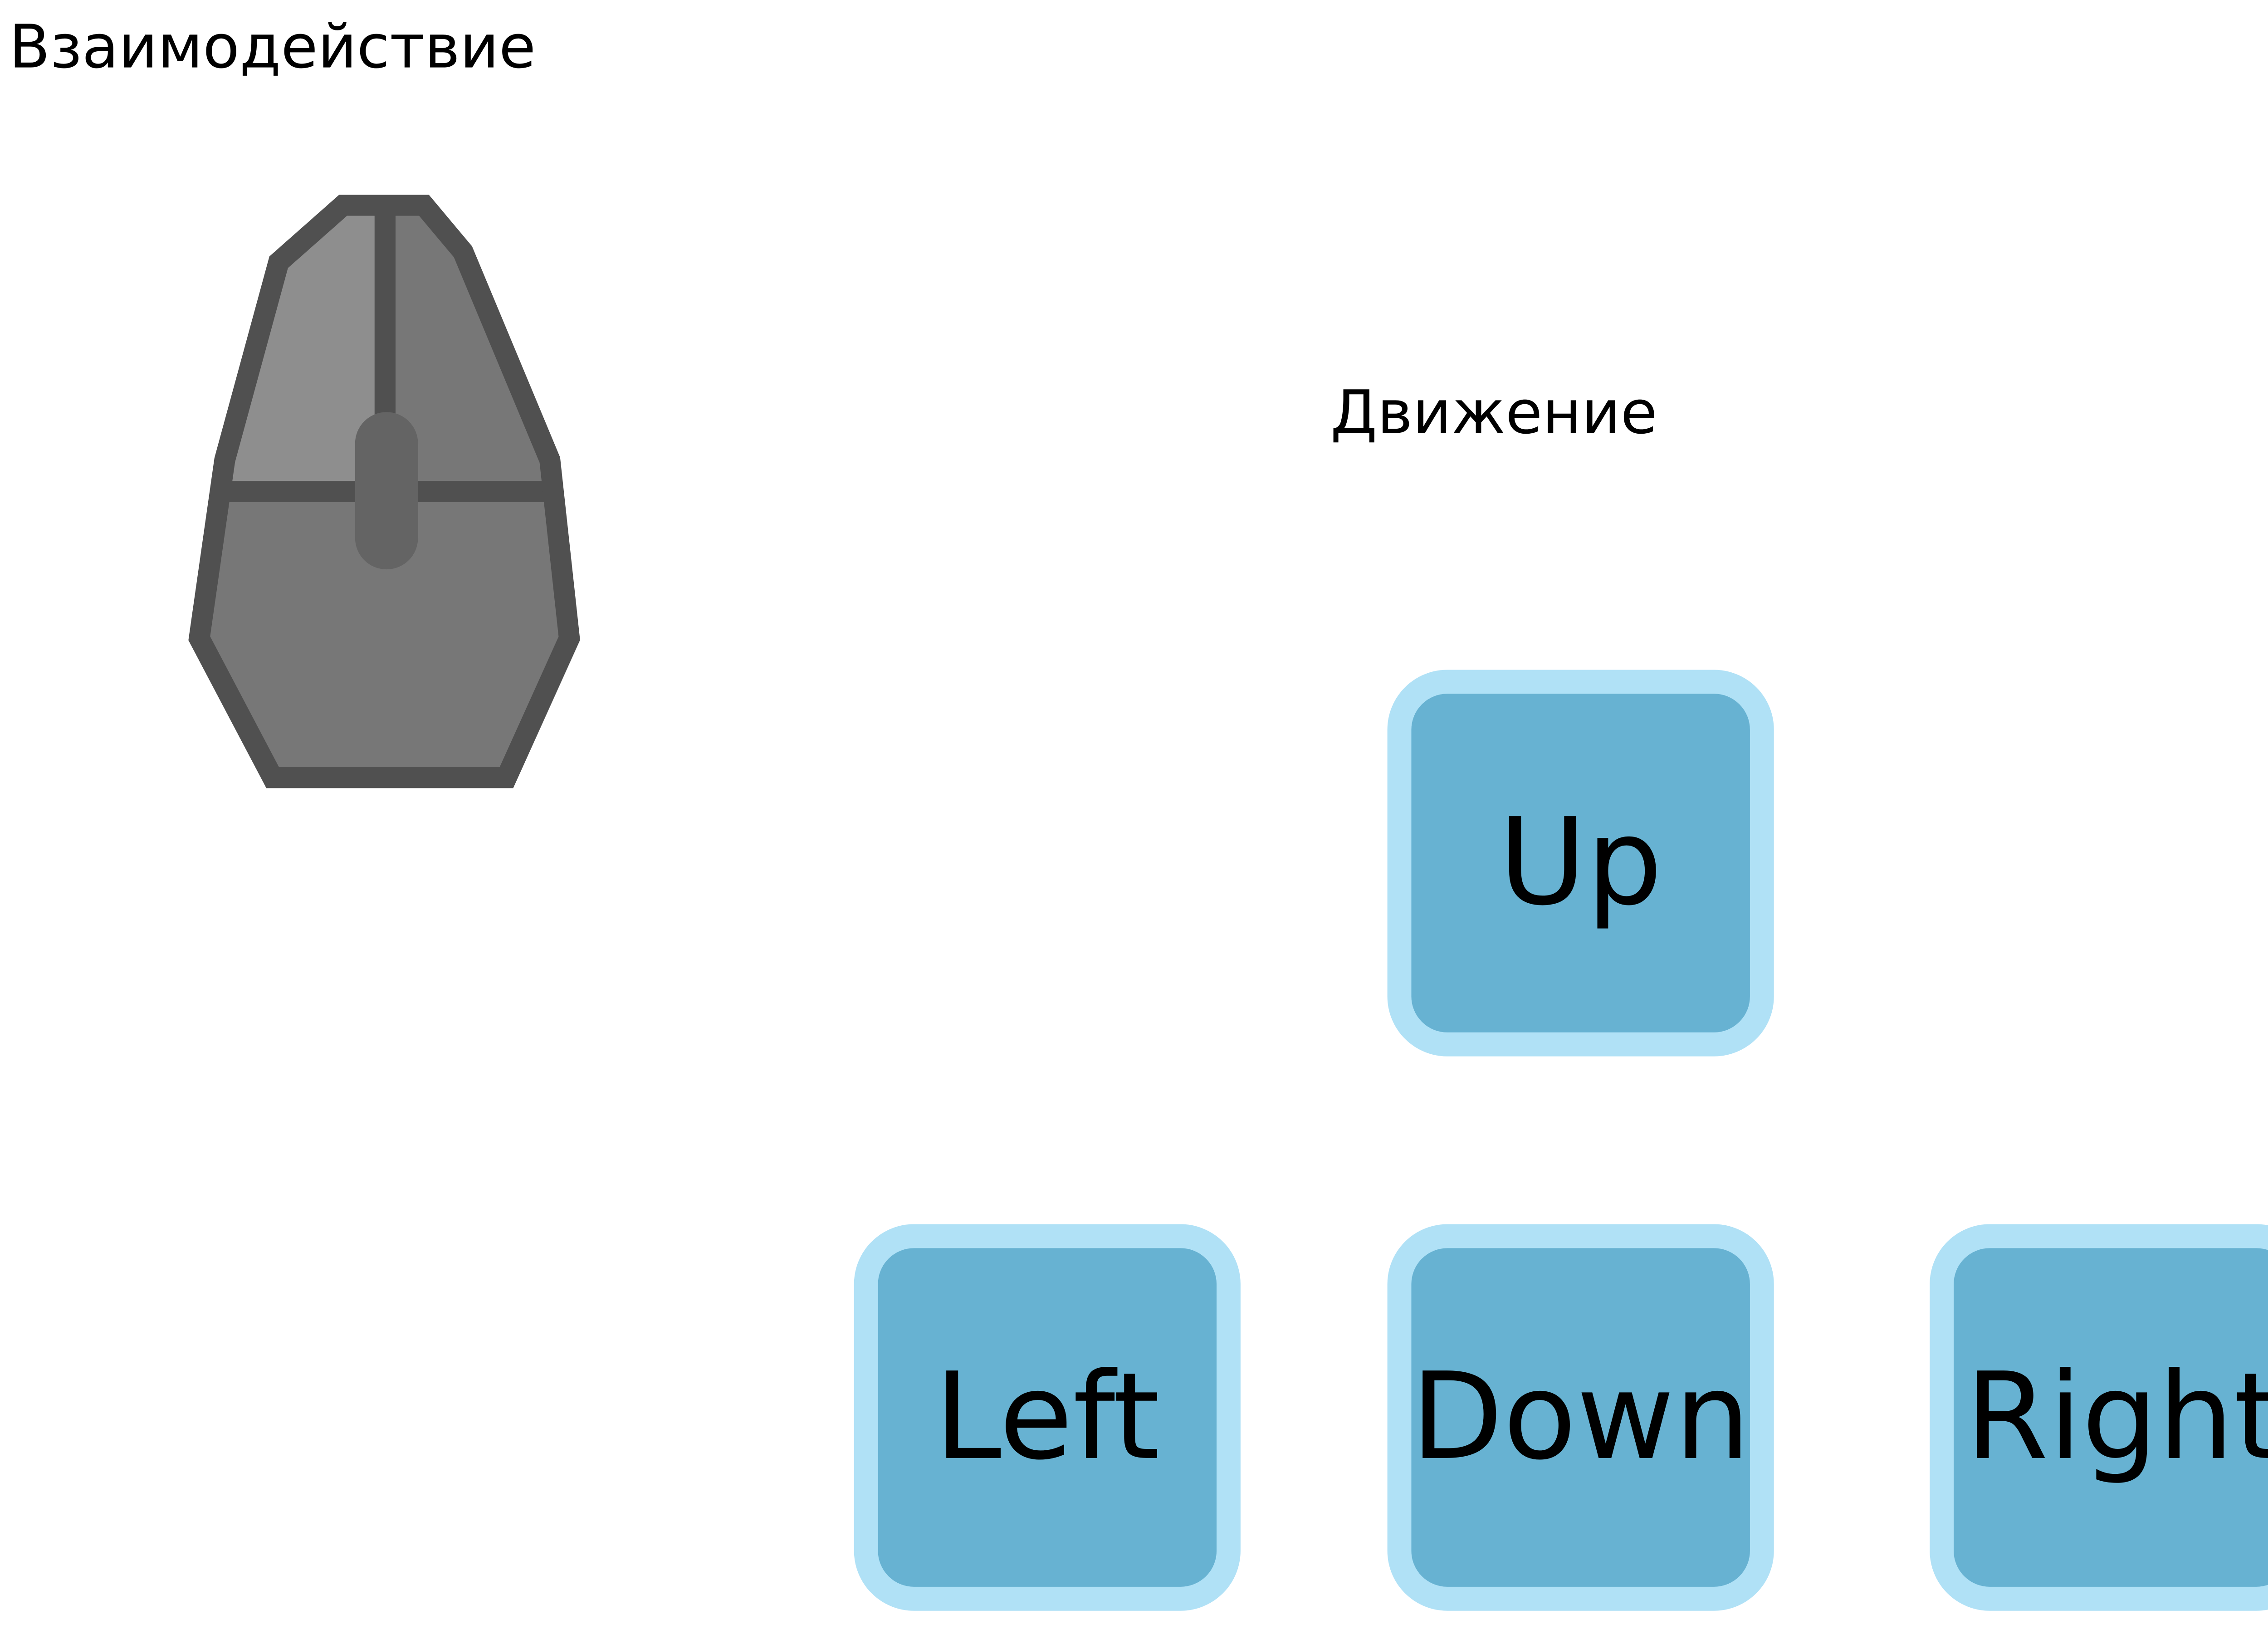  Describe the element at coordinates (1581, 1417) in the screenshot. I see `down-key: Down` at that location.